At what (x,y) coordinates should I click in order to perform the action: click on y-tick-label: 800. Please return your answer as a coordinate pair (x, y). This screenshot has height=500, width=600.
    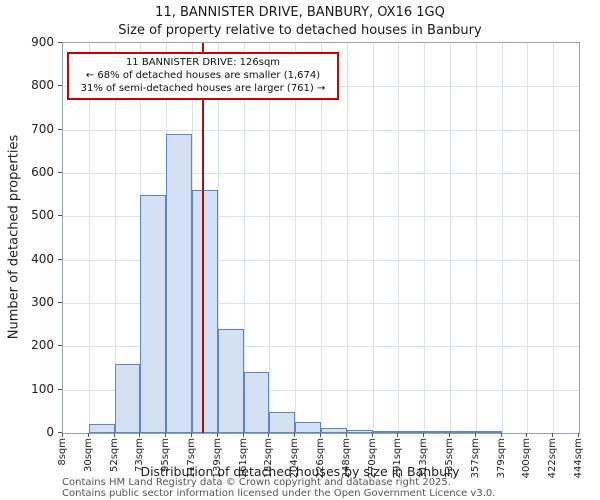
    Looking at the image, I should click on (42, 85).